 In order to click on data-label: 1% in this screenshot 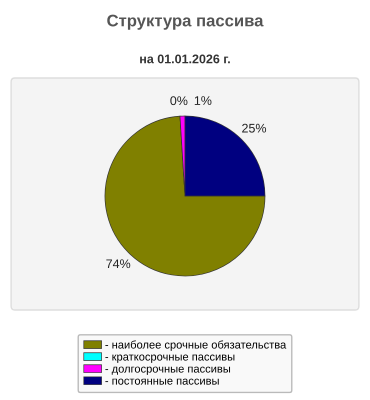, I will do `click(203, 100)`.